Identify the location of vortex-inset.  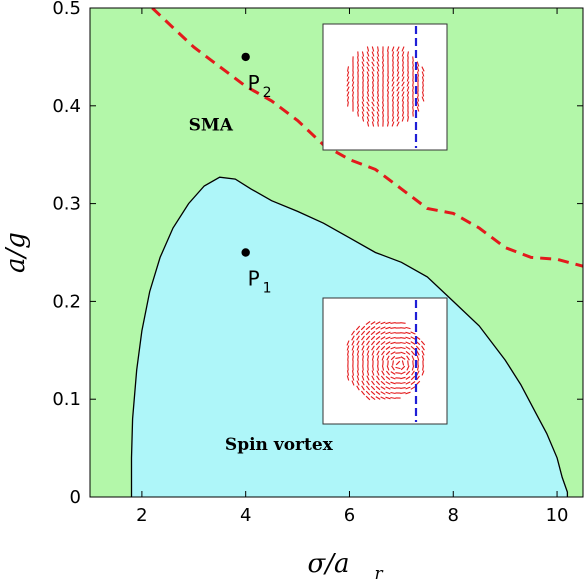
(385, 361).